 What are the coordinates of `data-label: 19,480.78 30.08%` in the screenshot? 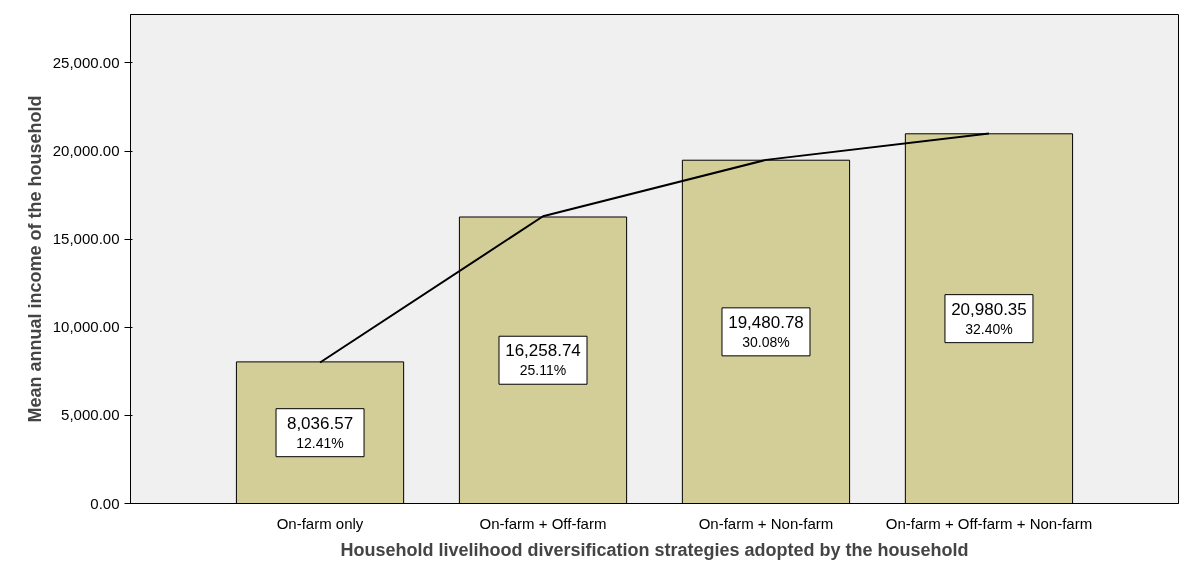 It's located at (766, 331).